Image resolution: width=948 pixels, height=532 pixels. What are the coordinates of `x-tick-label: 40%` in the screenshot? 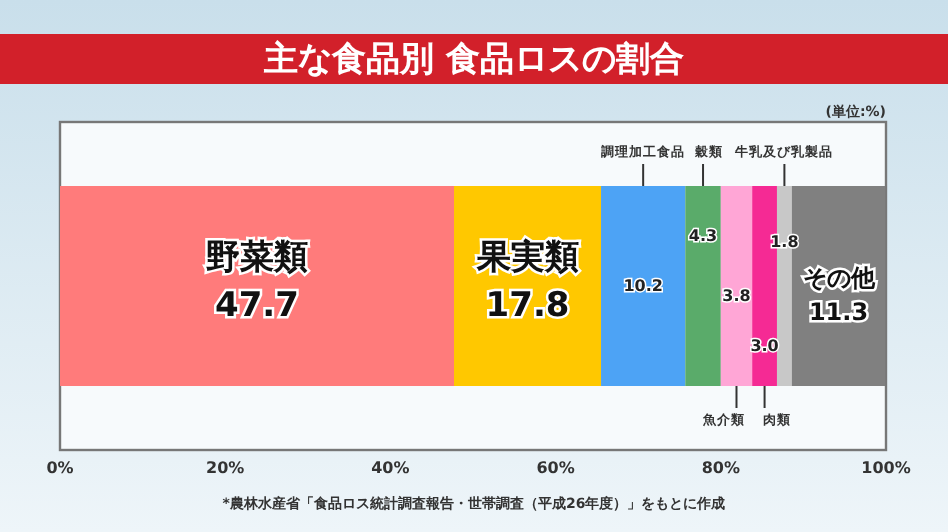 It's located at (390, 468).